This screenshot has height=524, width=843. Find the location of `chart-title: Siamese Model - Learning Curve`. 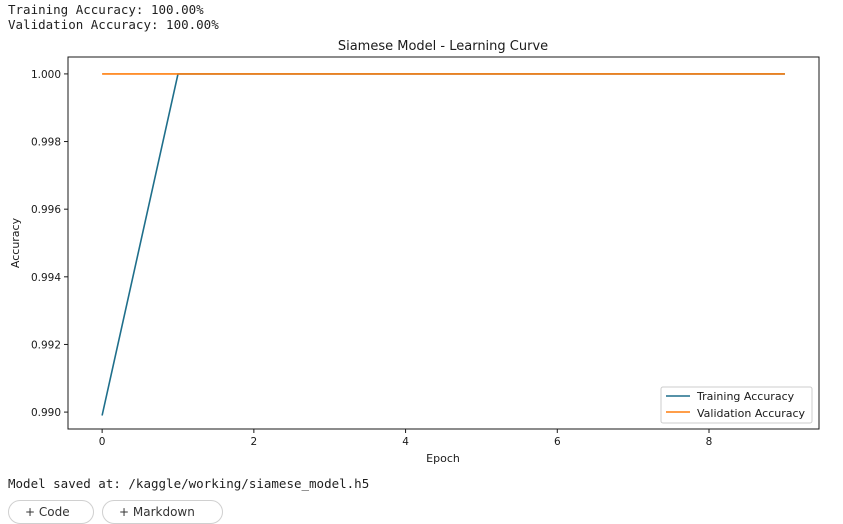

chart-title: Siamese Model - Learning Curve is located at coordinates (443, 46).